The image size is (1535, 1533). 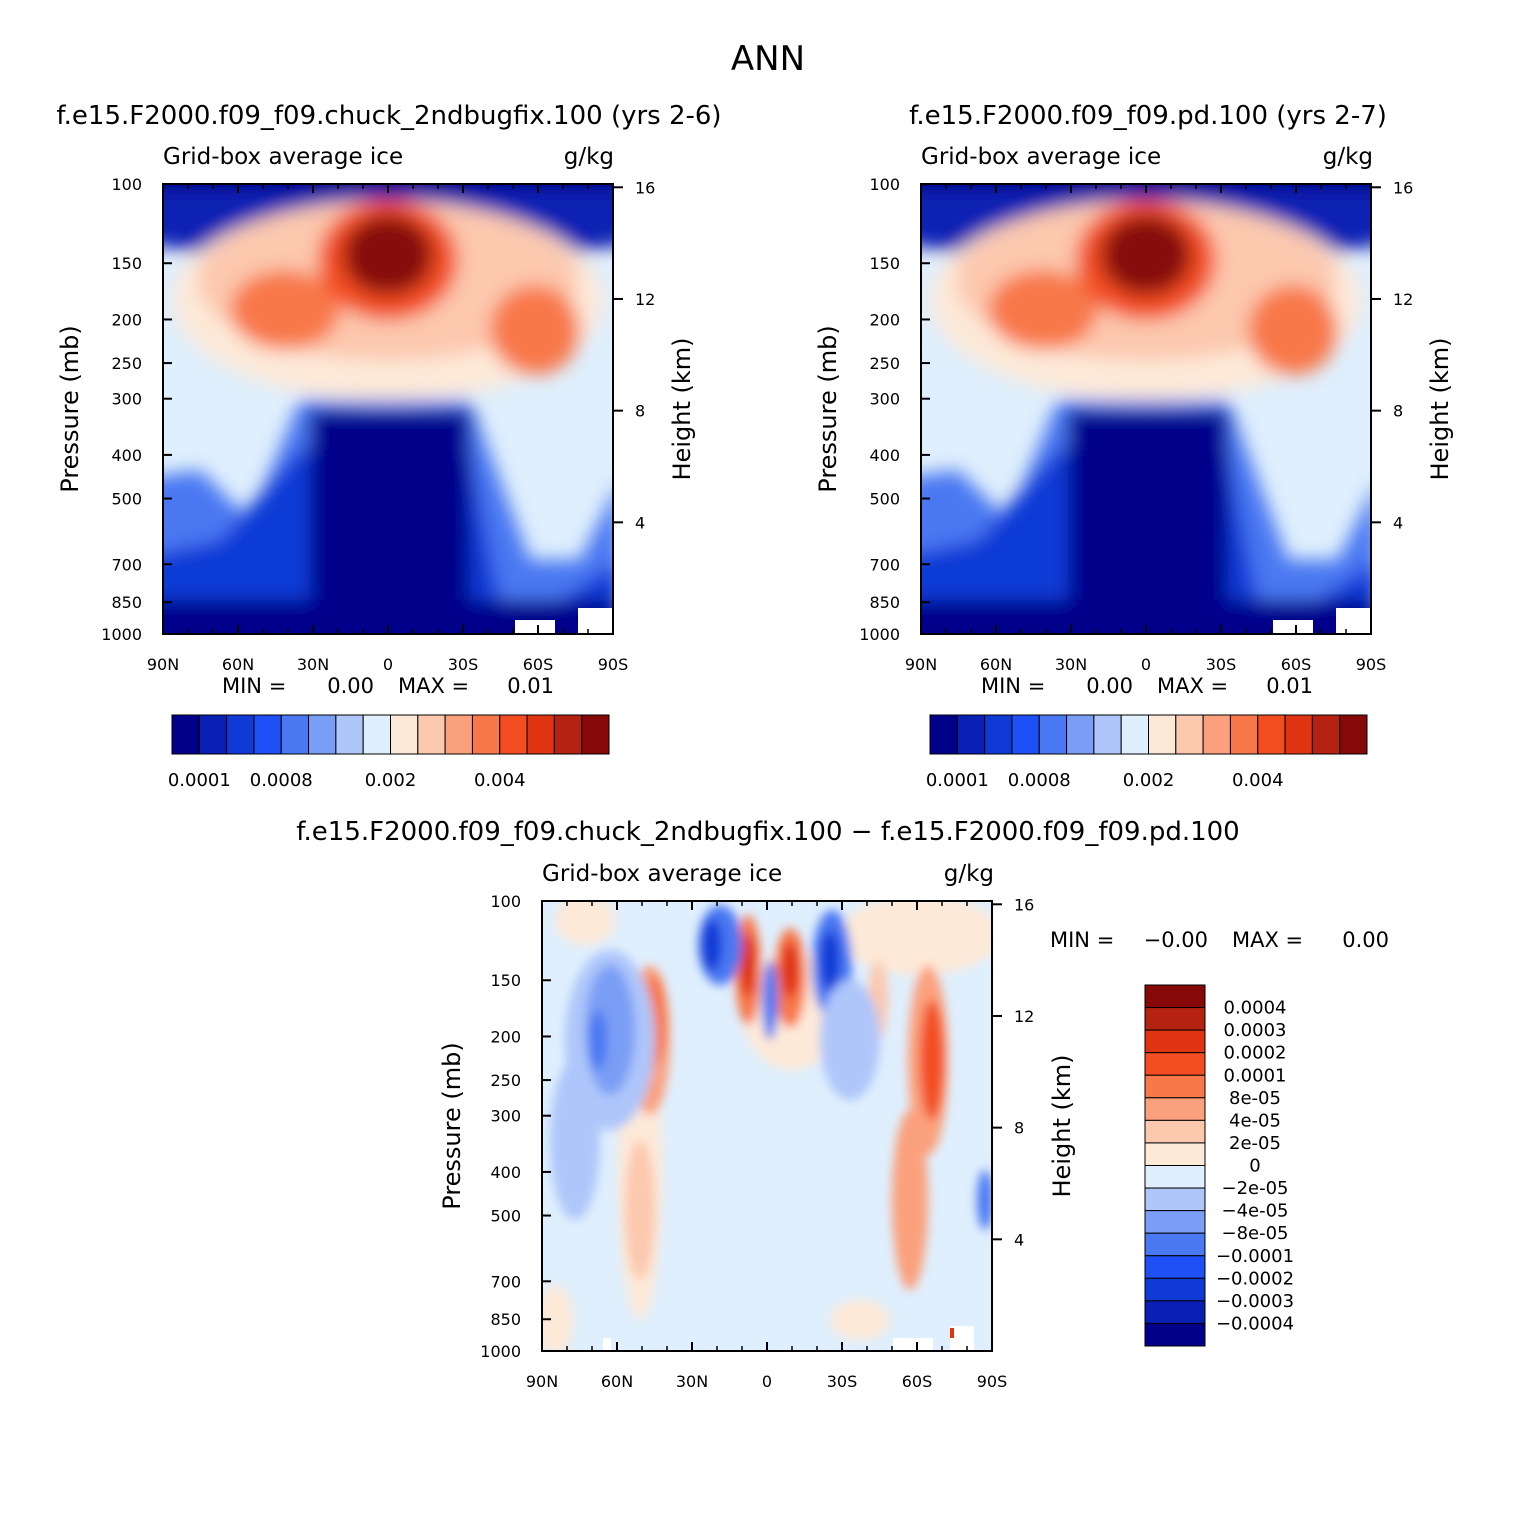 I want to click on x-tick-label: 30S, so click(x=1221, y=664).